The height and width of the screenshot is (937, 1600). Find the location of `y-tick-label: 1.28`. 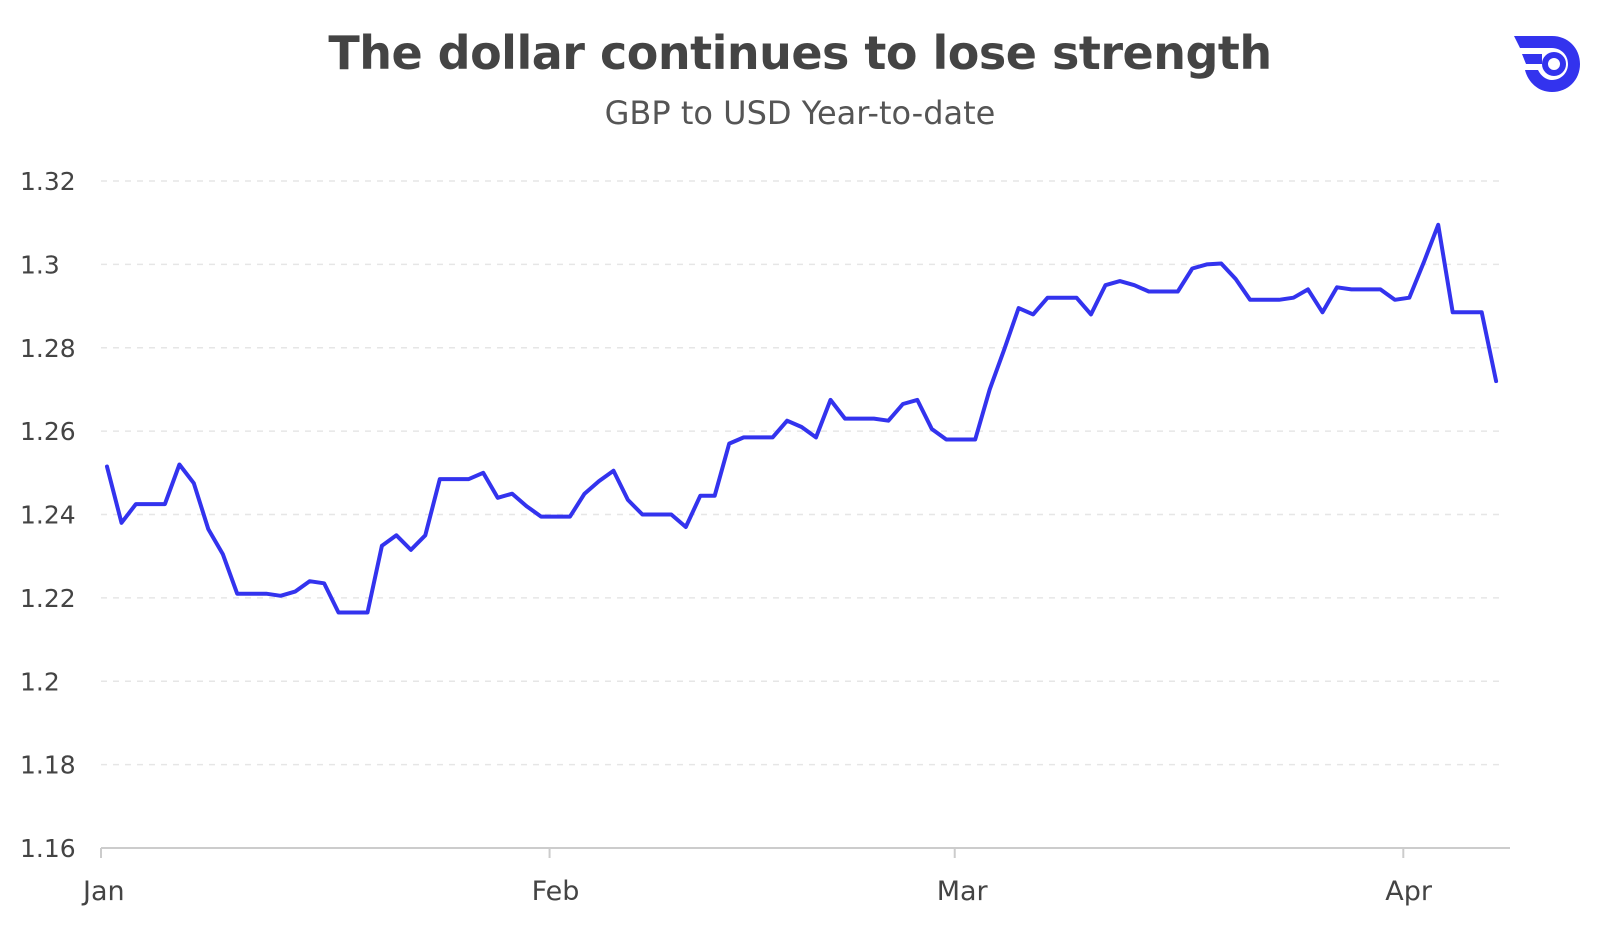

y-tick-label: 1.28 is located at coordinates (48, 348).